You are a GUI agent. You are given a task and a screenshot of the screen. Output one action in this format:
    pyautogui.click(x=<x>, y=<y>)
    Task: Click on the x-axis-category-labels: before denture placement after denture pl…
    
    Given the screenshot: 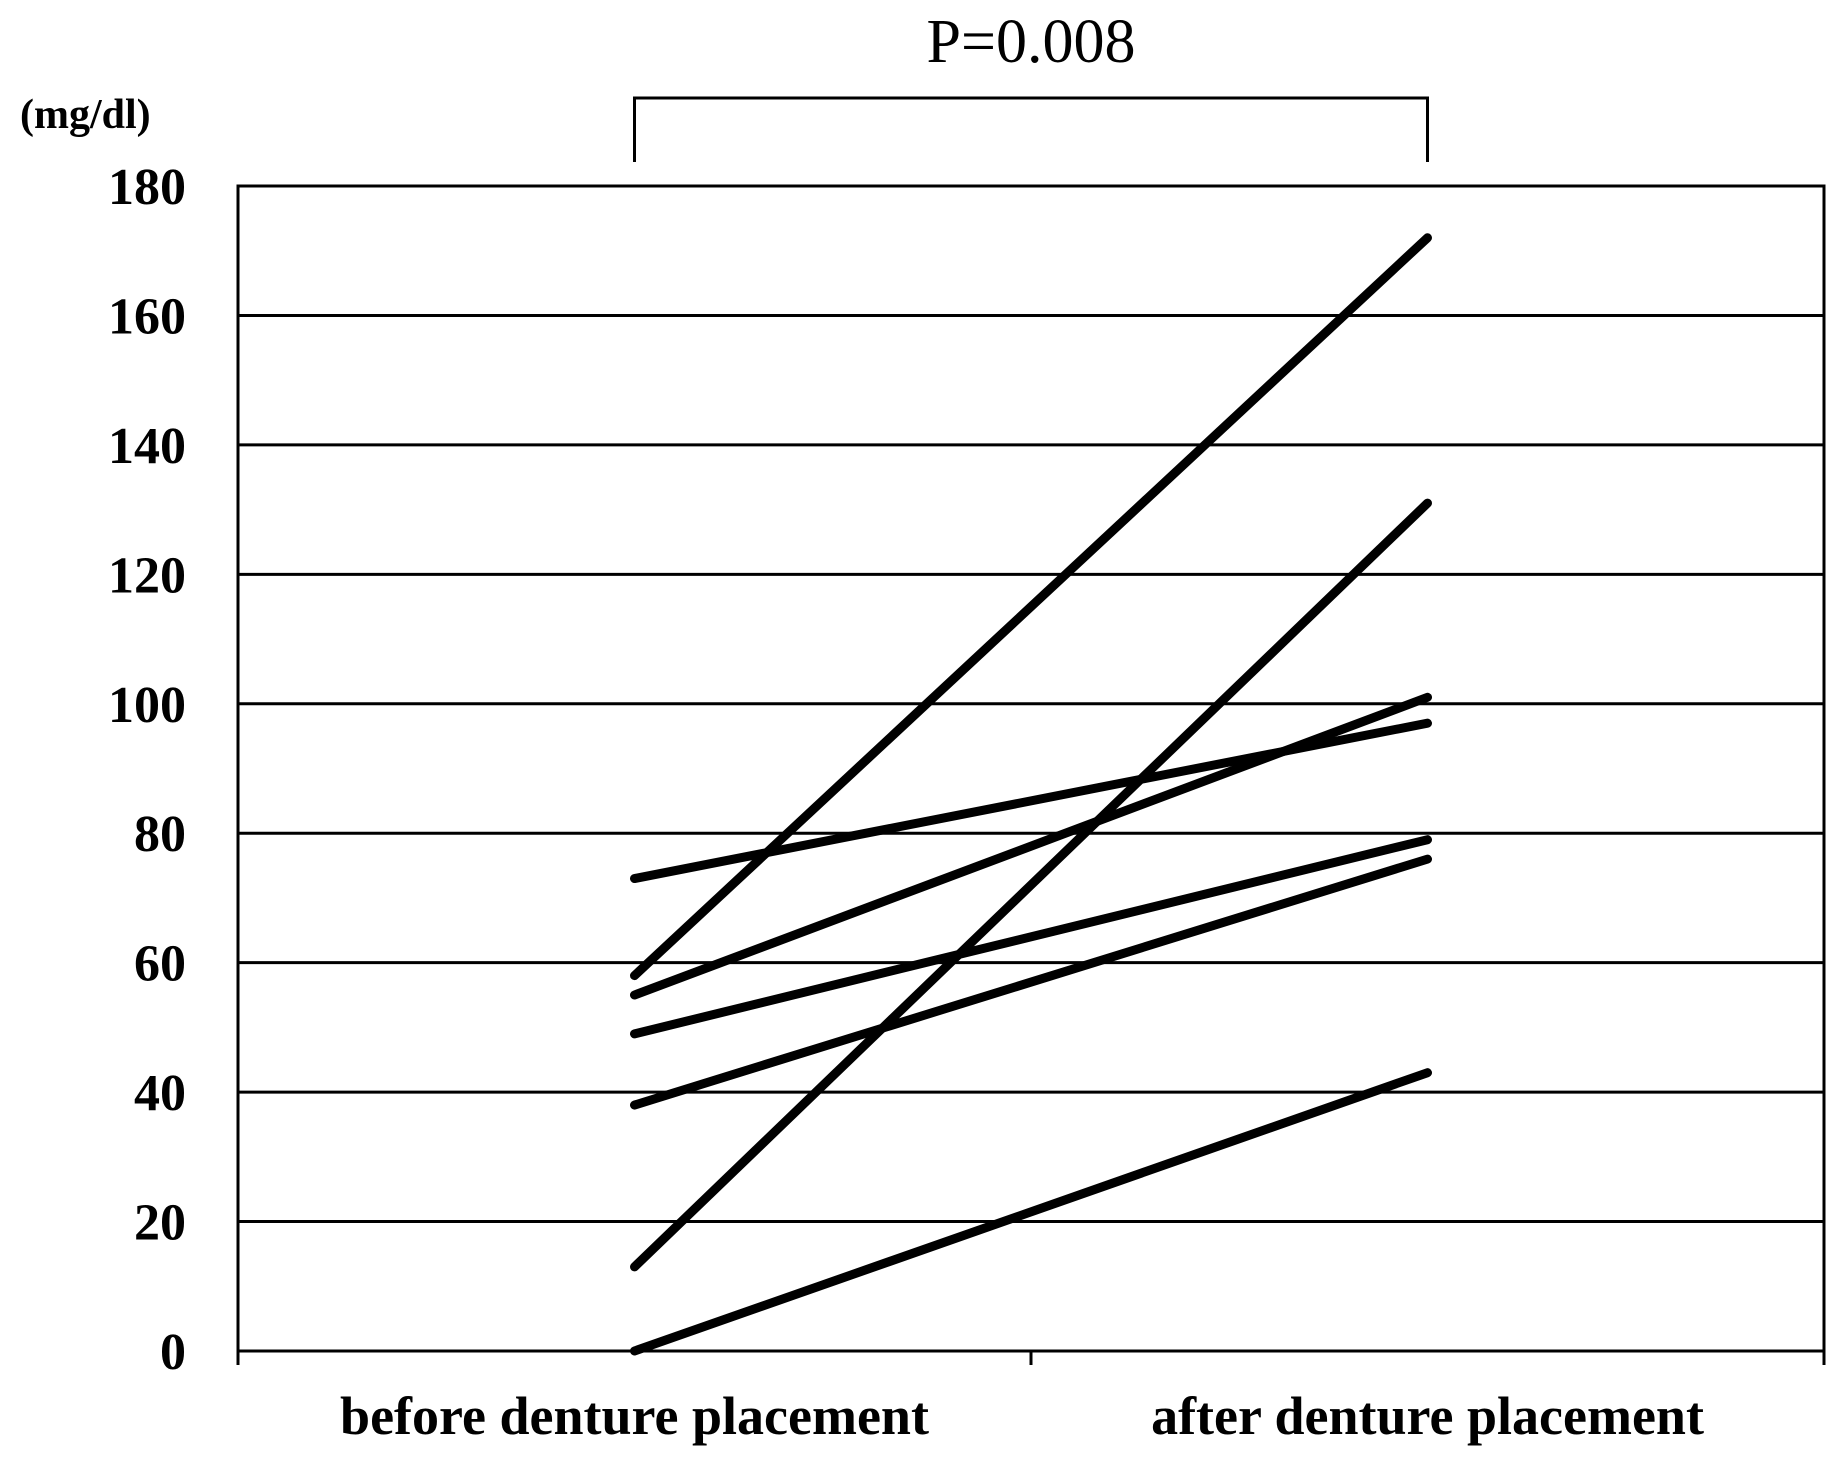 What is the action you would take?
    pyautogui.click(x=1022, y=1416)
    